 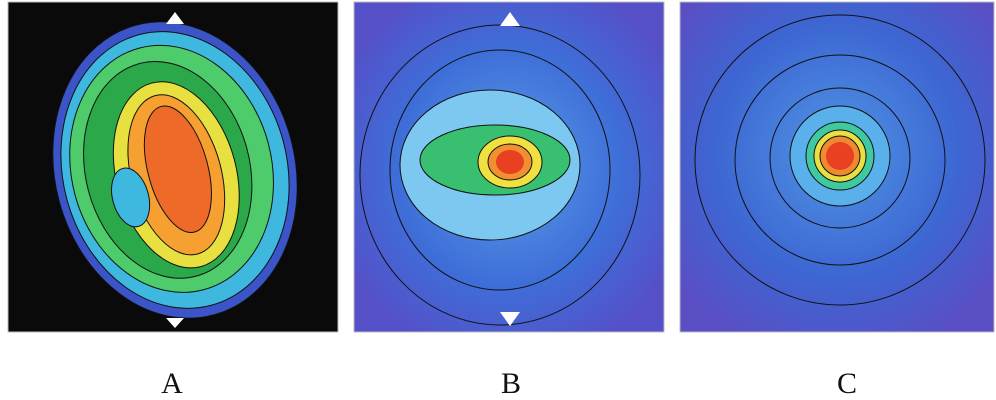 I want to click on panel-label: B, so click(x=511, y=383).